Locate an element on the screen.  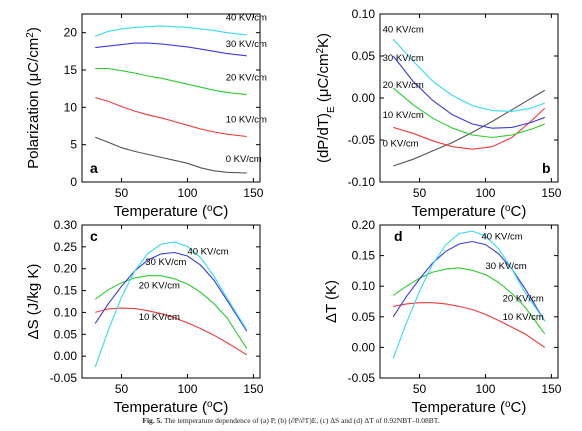
panel-letter: a is located at coordinates (94, 168).